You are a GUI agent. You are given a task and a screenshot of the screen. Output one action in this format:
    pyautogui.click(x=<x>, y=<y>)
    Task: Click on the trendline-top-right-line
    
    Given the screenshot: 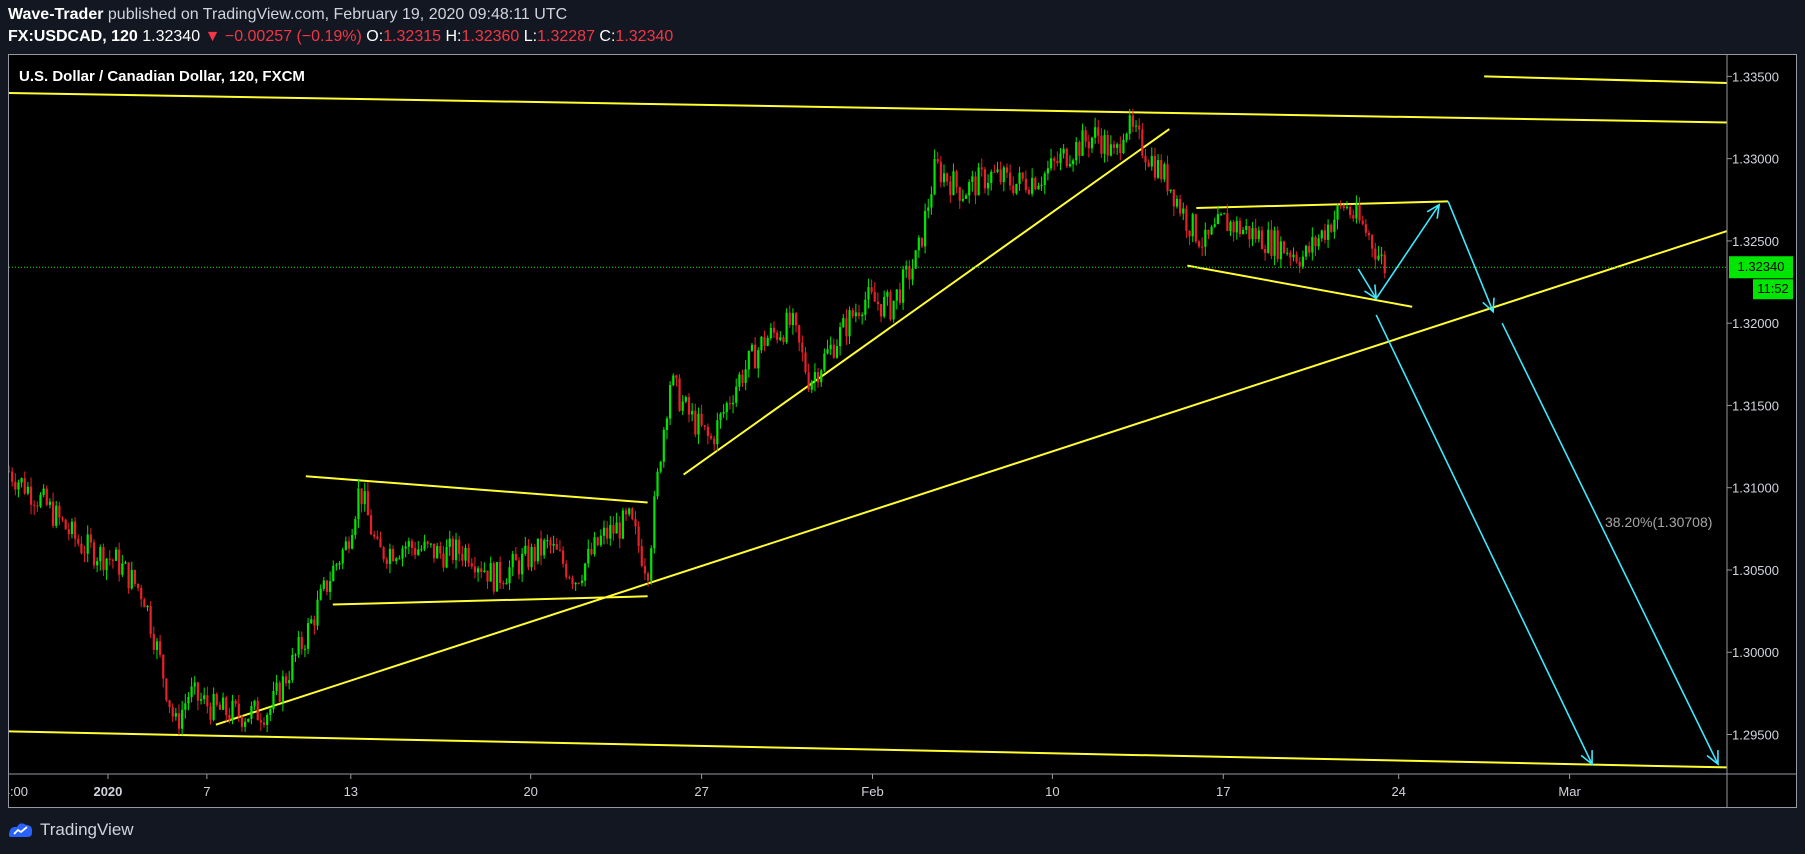 What is the action you would take?
    pyautogui.click(x=1606, y=79)
    